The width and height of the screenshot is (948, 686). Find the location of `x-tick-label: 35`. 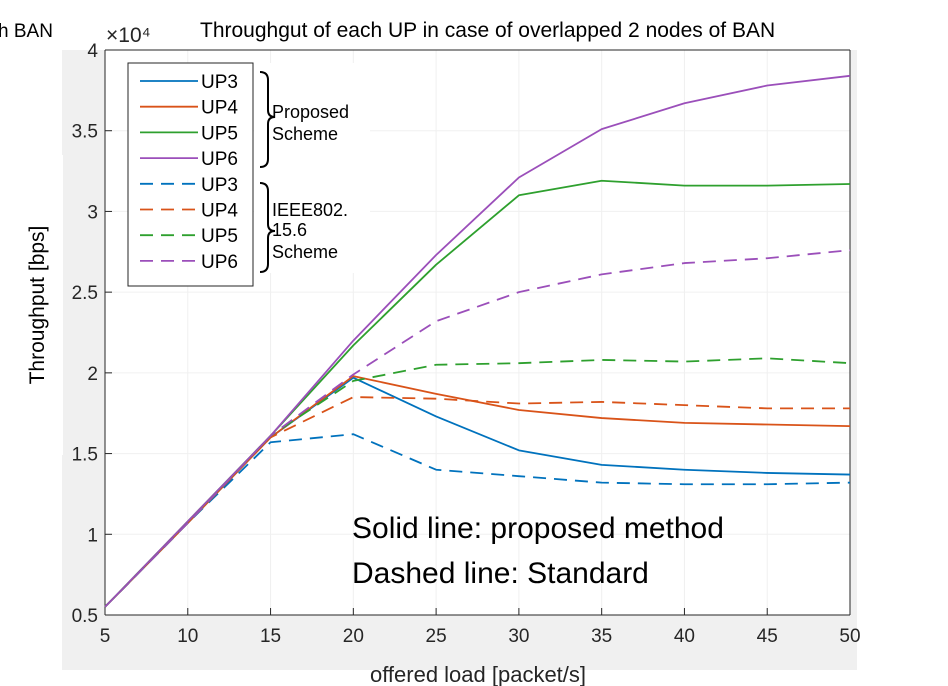

x-tick-label: 35 is located at coordinates (601, 636).